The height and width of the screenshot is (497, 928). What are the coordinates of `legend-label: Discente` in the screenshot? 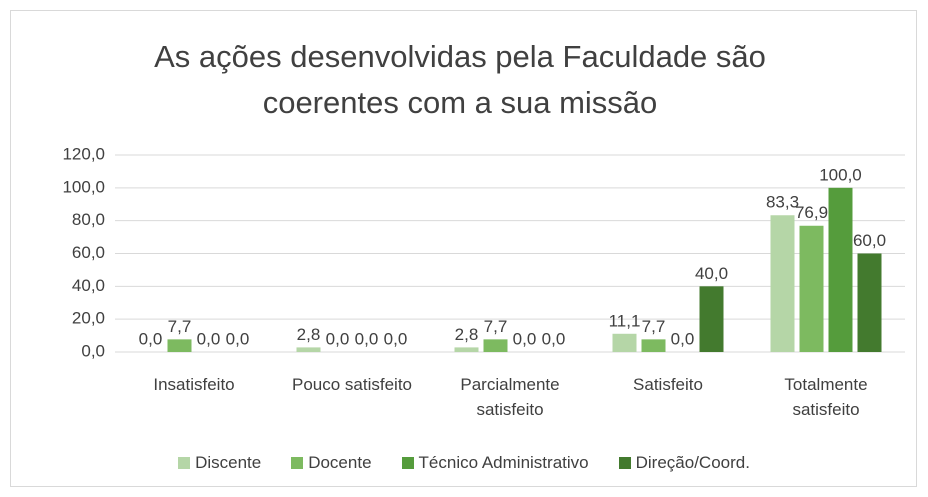 It's located at (228, 462).